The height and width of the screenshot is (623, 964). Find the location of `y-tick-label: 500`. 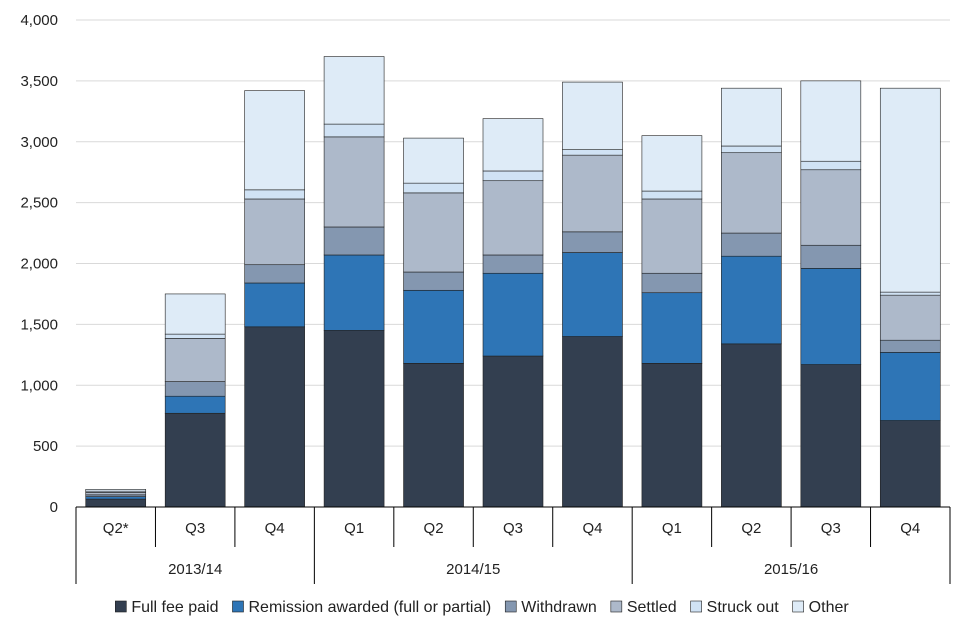

y-tick-label: 500 is located at coordinates (45, 446).